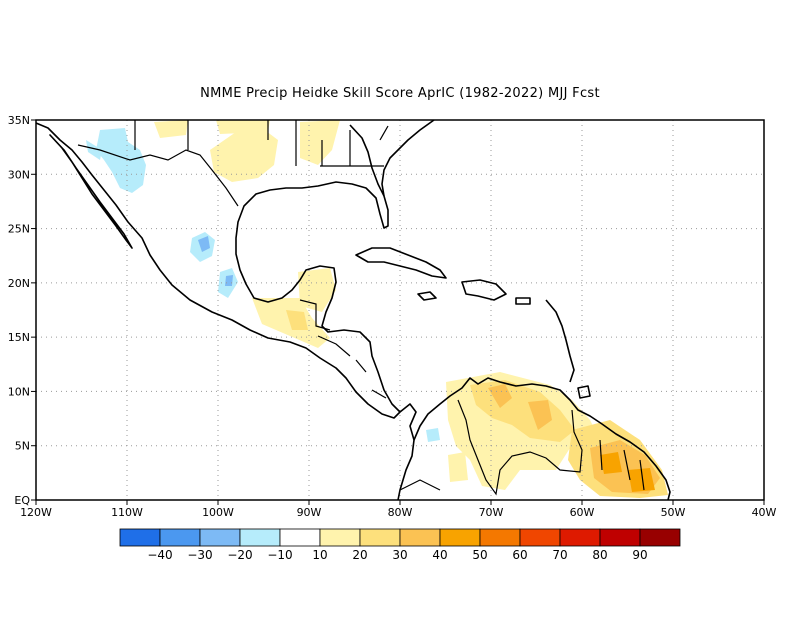  Describe the element at coordinates (319, 555) in the screenshot. I see `colorbar-label: 10` at that location.